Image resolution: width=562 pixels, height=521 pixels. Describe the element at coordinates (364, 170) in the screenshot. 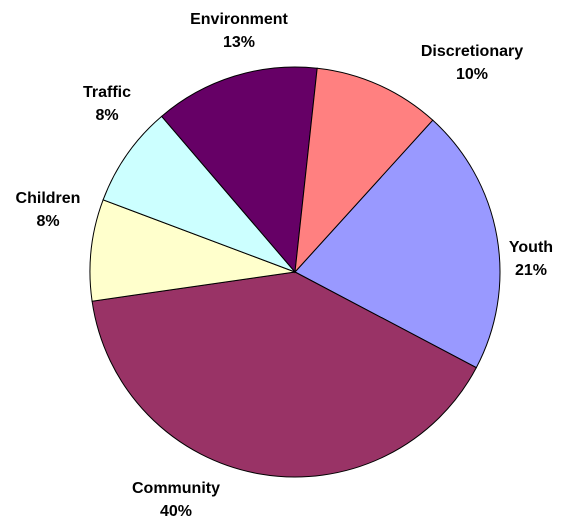

I see `pie-slice-discretionary` at that location.